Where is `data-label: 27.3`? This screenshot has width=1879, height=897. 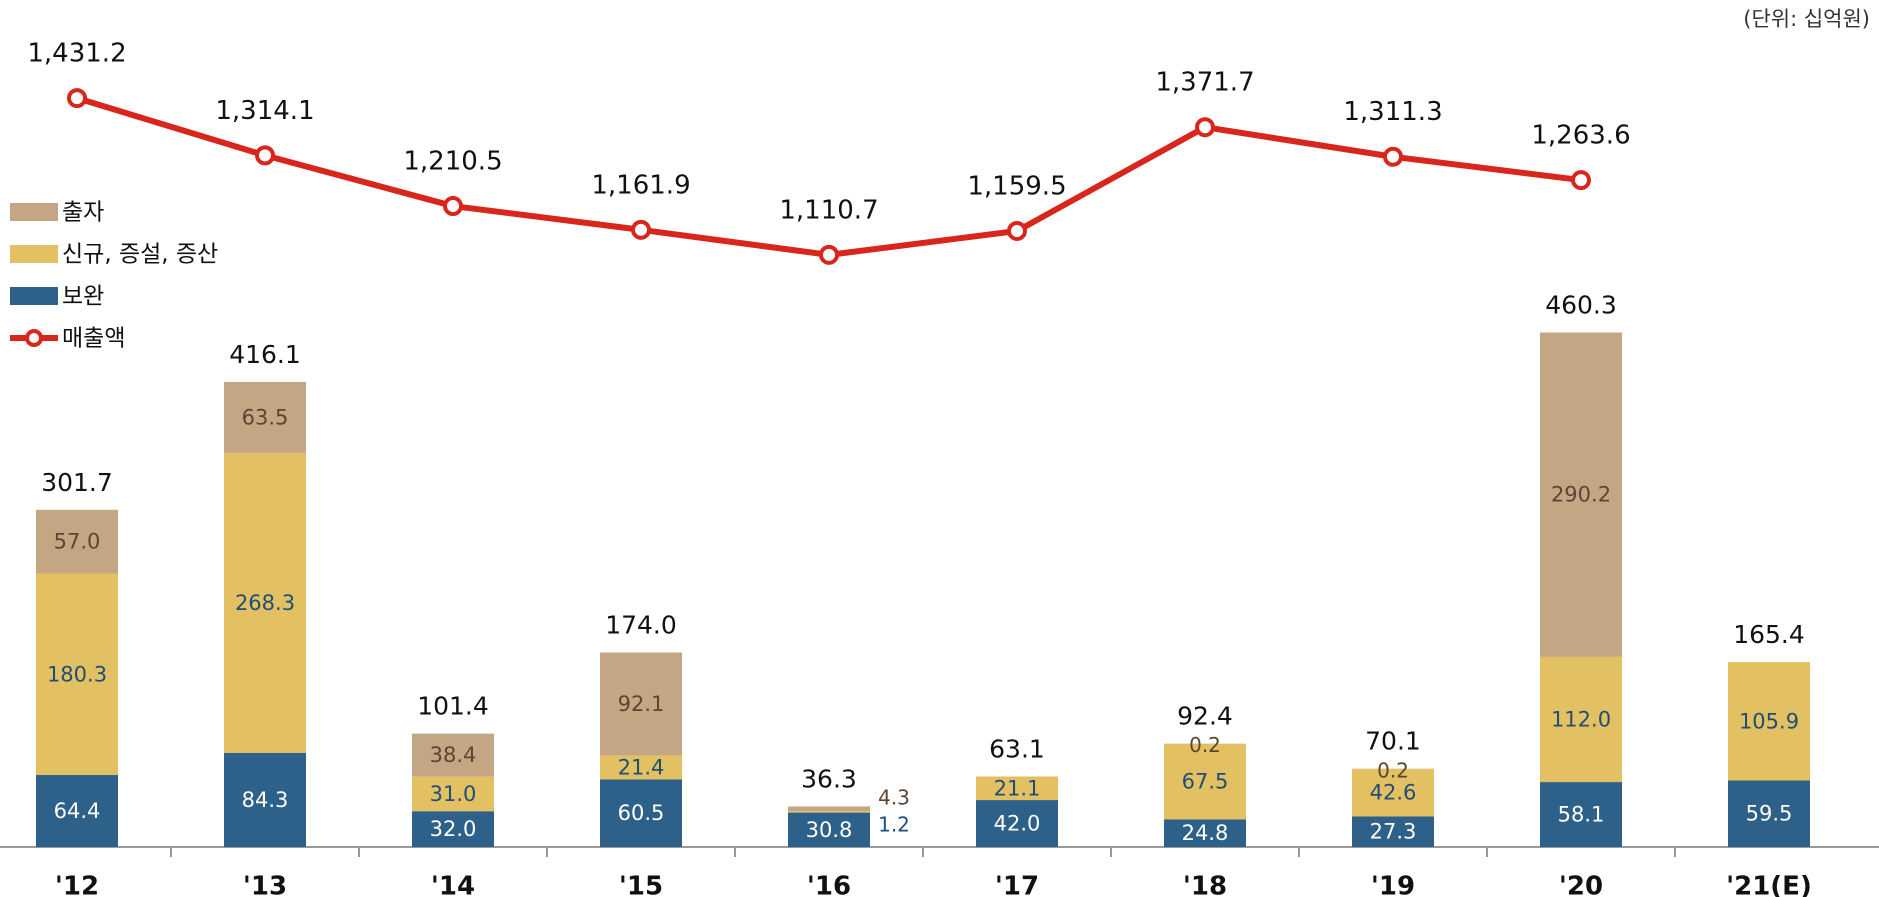 data-label: 27.3 is located at coordinates (1393, 832).